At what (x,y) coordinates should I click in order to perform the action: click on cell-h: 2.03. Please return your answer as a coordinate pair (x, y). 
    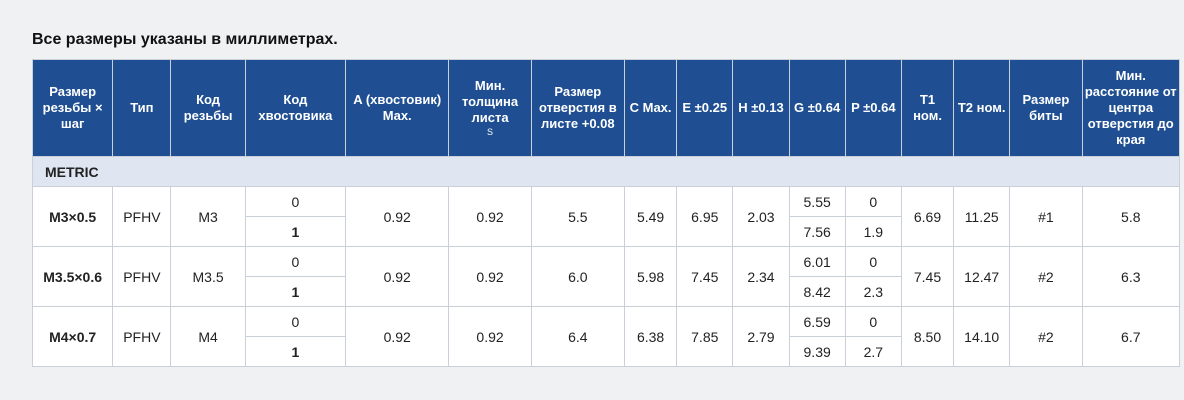
    Looking at the image, I should click on (761, 216).